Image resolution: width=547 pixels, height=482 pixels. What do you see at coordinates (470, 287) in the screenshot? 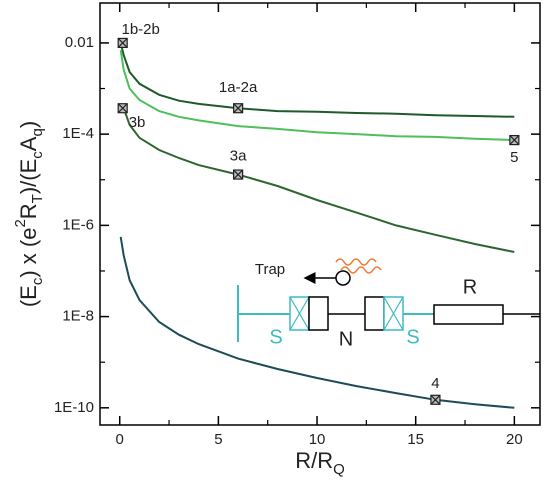
I see `resistor-label: R` at bounding box center [470, 287].